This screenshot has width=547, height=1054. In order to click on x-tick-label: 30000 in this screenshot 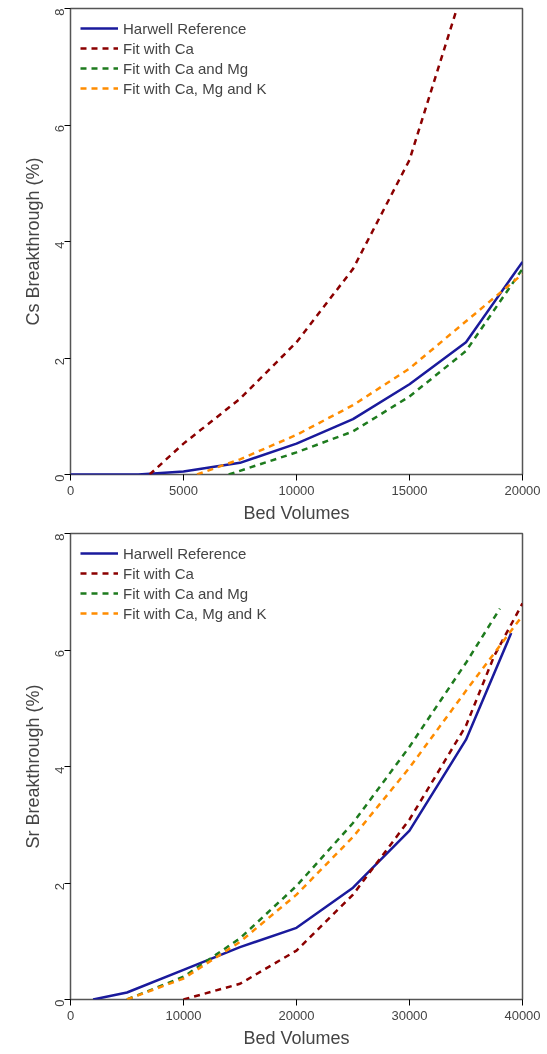, I will do `click(409, 1015)`.